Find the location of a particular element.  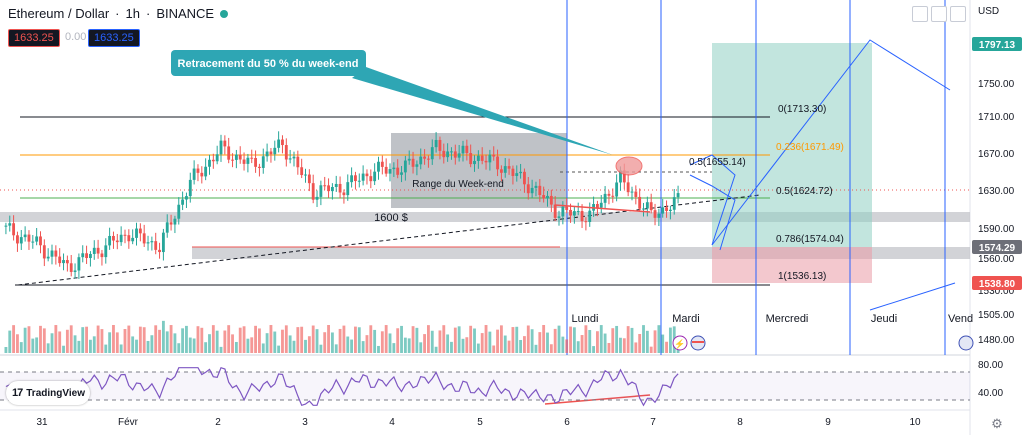

target-zone is located at coordinates (792, 145).